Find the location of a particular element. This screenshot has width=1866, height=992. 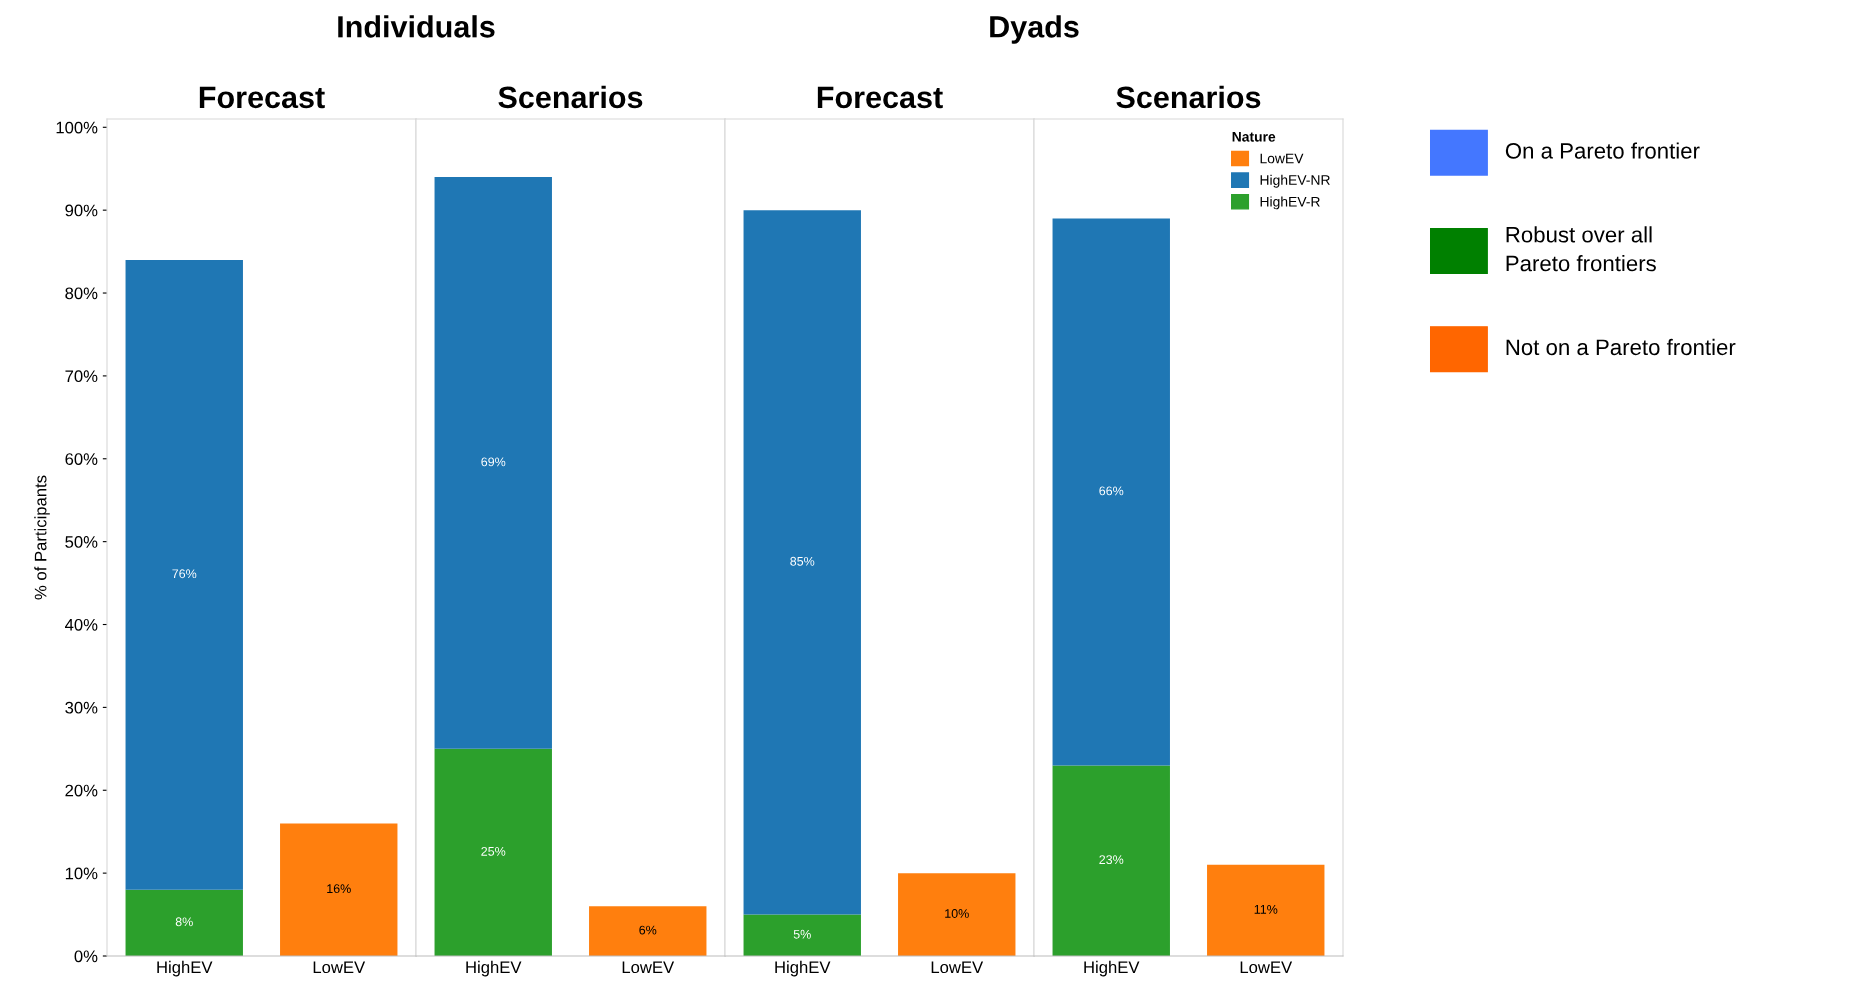

legend-label: On a Pareto frontier is located at coordinates (1602, 150).